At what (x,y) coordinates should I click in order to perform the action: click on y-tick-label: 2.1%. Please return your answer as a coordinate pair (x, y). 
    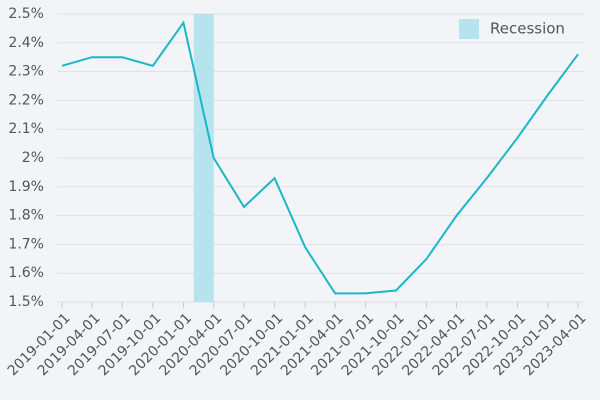
    Looking at the image, I should click on (26, 129).